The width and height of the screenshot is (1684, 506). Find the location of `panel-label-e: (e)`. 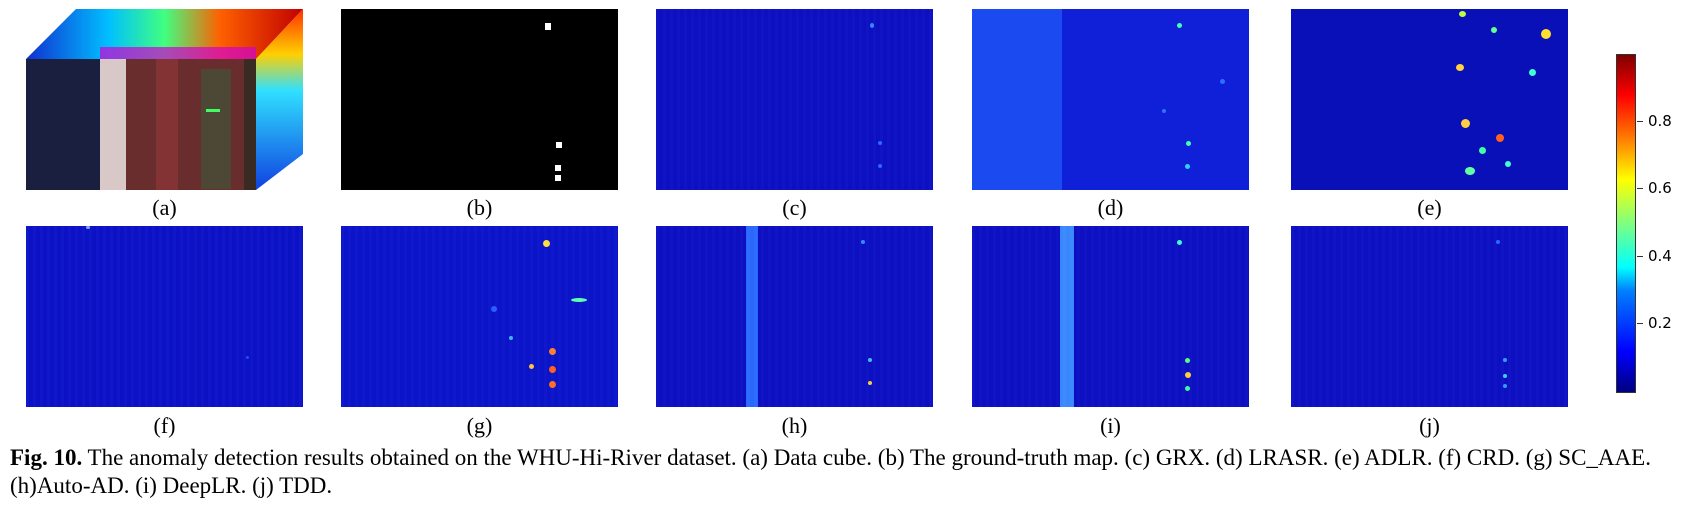

panel-label-e: (e) is located at coordinates (1429, 207).